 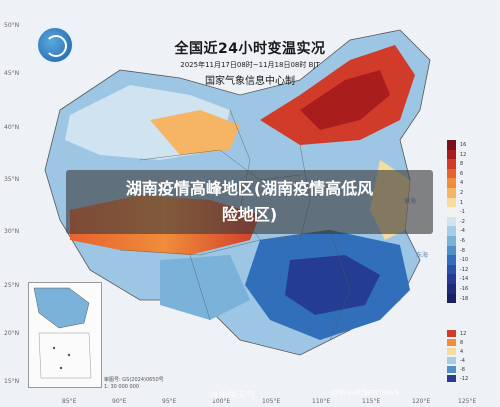 I want to click on south-china-sea-inset, so click(x=65, y=335).